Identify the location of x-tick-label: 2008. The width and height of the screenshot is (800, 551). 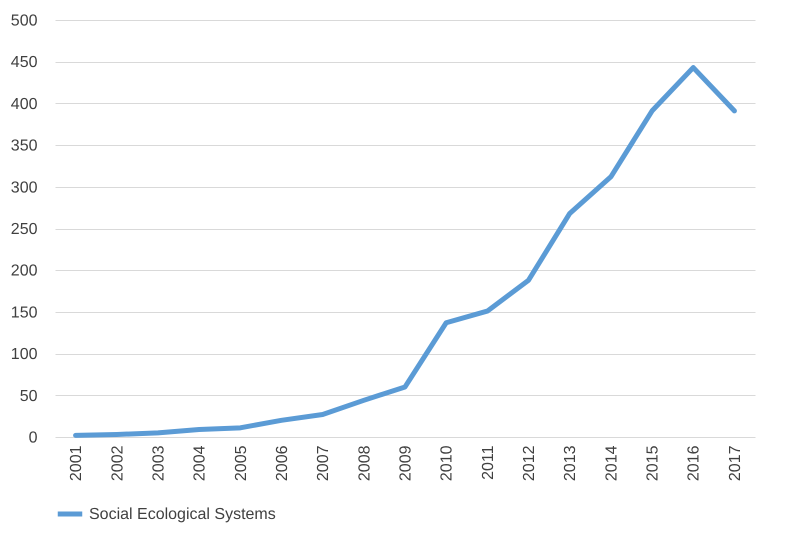
(365, 463).